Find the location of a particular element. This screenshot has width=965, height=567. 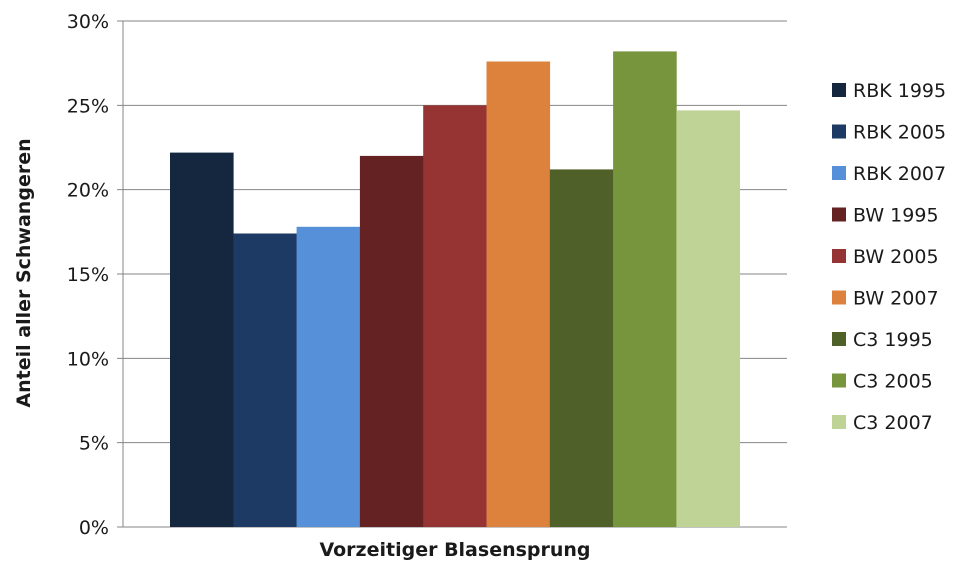

y-tick-label: 5% is located at coordinates (94, 444).